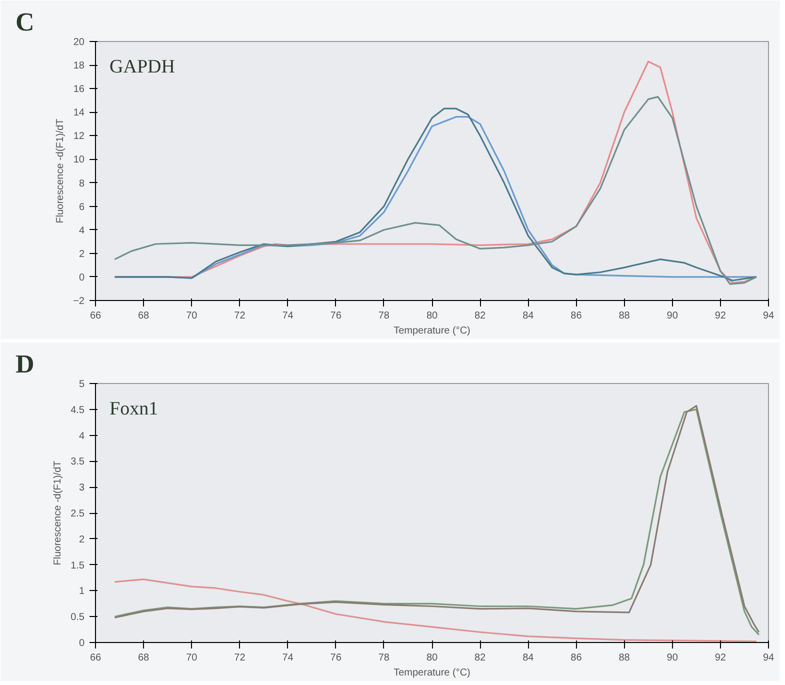  I want to click on y-tick-label: 4.5, so click(77, 410).